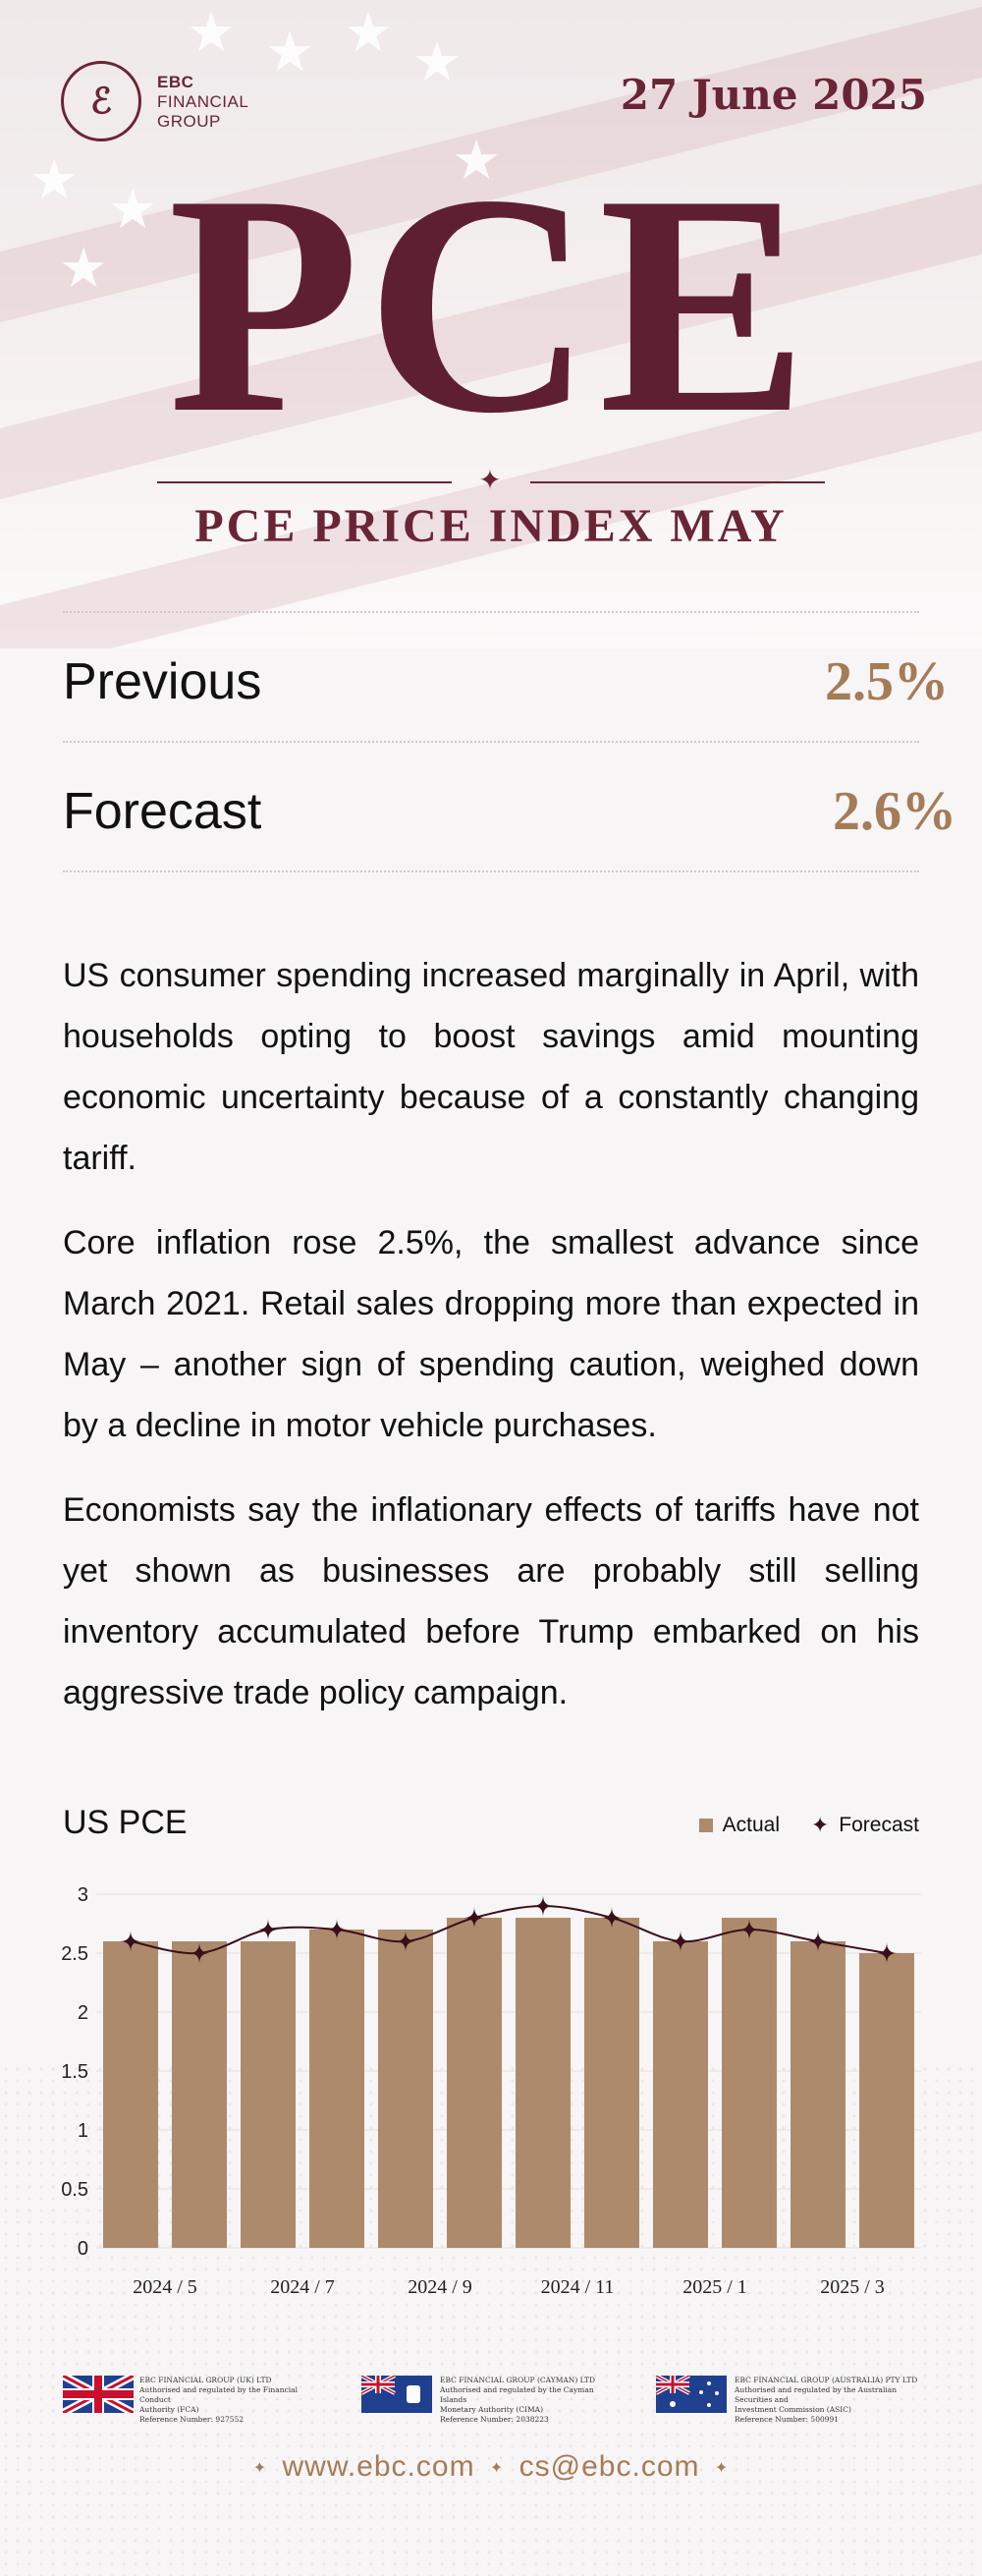 Image resolution: width=982 pixels, height=2576 pixels. Describe the element at coordinates (494, 2419) in the screenshot. I see `regulator-line: Reference Number: 2038223` at that location.